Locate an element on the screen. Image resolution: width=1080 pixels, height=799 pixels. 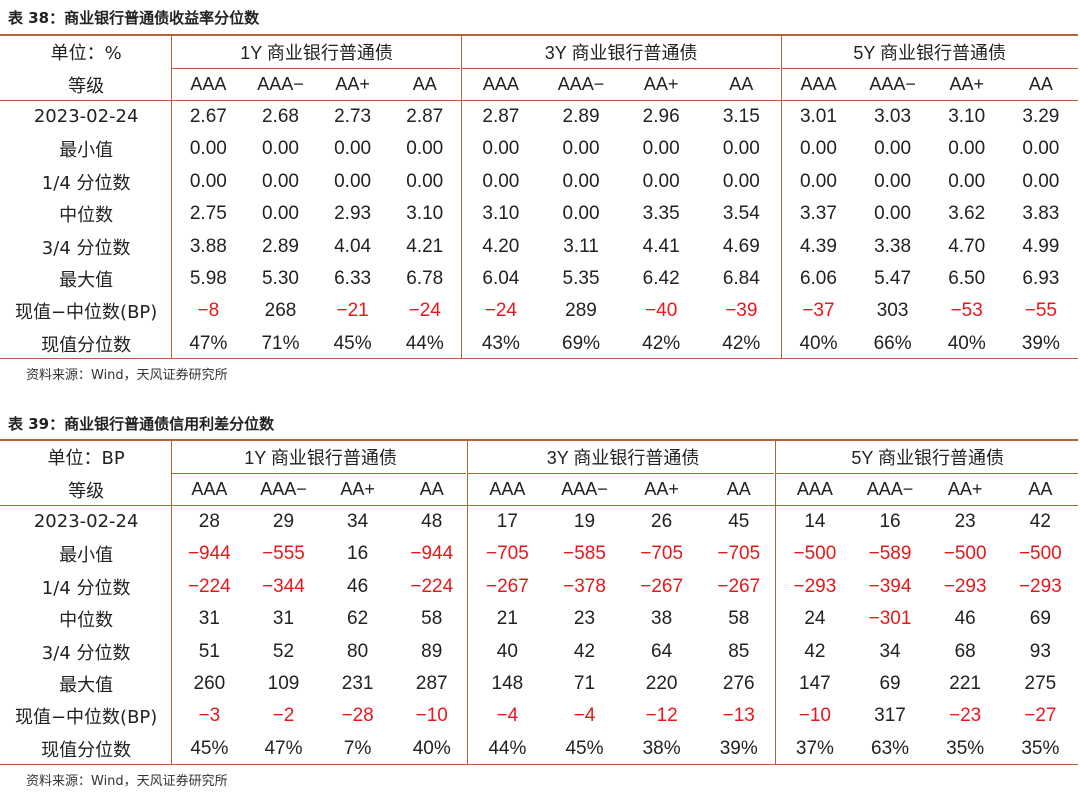
table-caption: 表 38：商业银行普通债收益率分位数 is located at coordinates (134, 18).